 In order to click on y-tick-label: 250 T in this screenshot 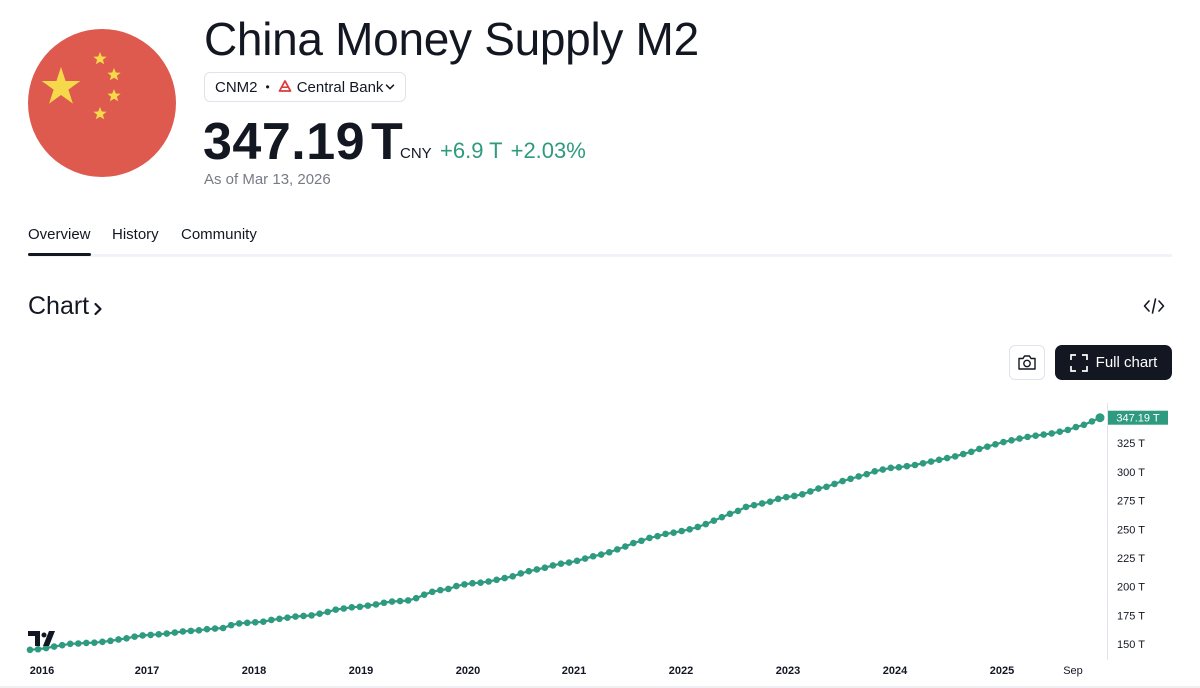, I will do `click(1131, 530)`.